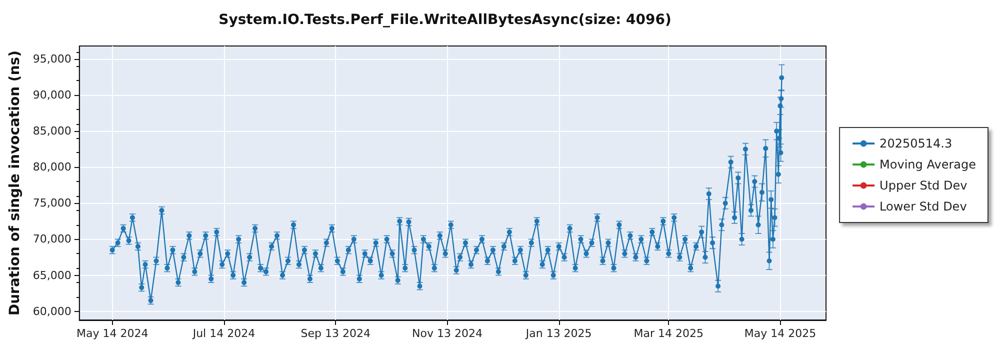 Image resolution: width=1000 pixels, height=350 pixels. Describe the element at coordinates (916, 143) in the screenshot. I see `legend-label: 20250514.3` at that location.